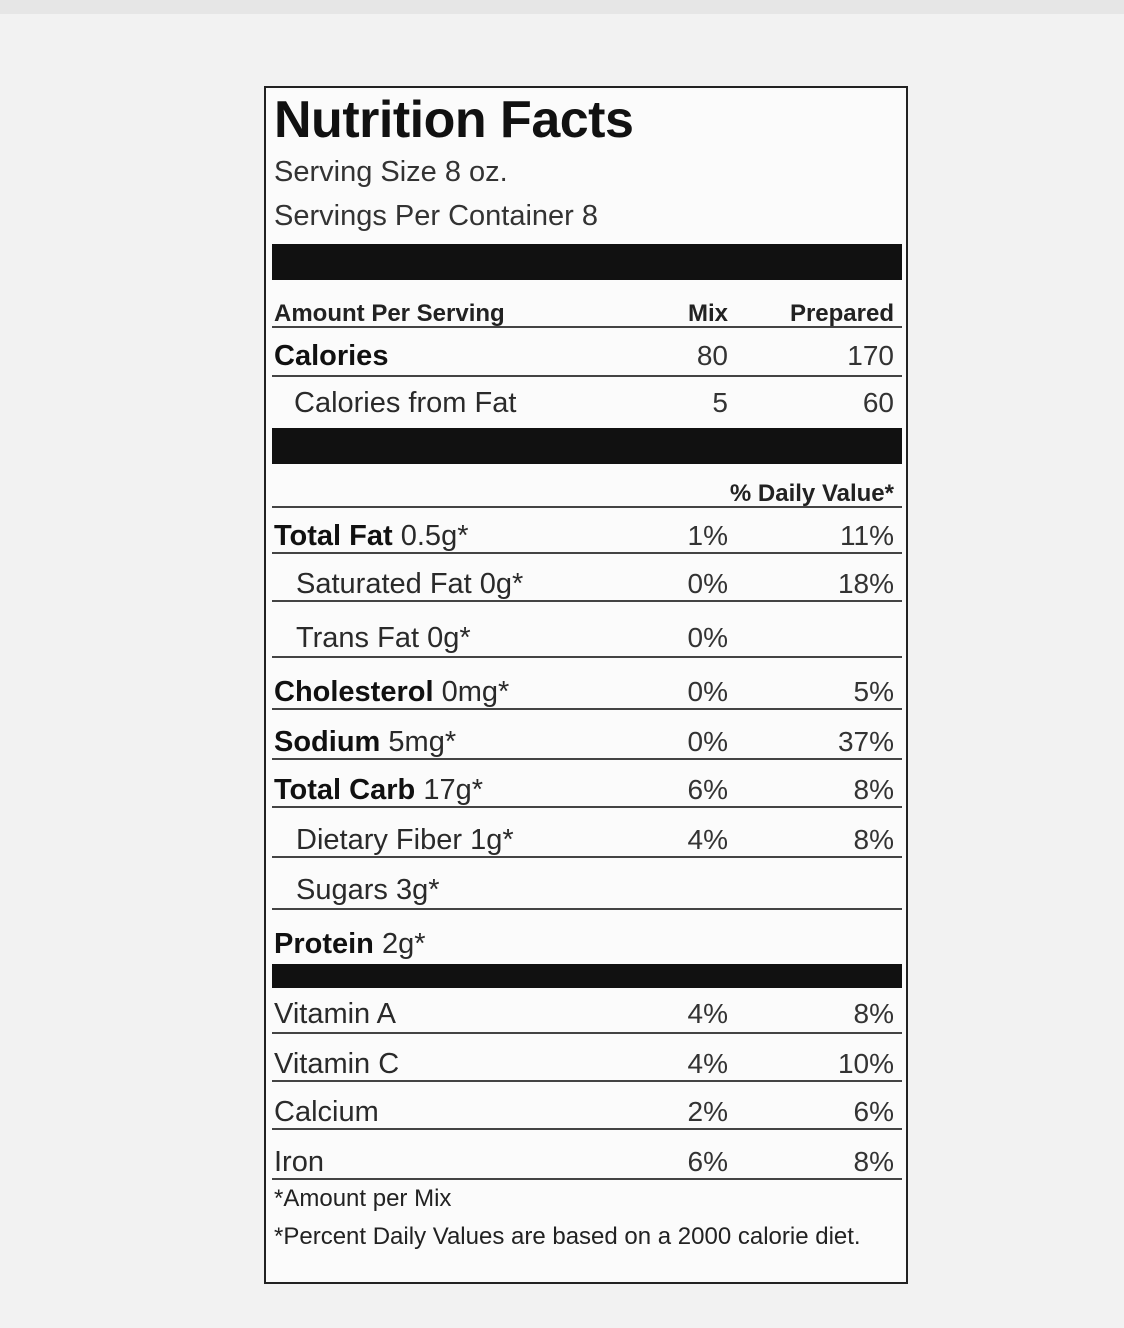 The width and height of the screenshot is (1124, 1328). What do you see at coordinates (342, 890) in the screenshot?
I see `nutrient-name: Sugars` at bounding box center [342, 890].